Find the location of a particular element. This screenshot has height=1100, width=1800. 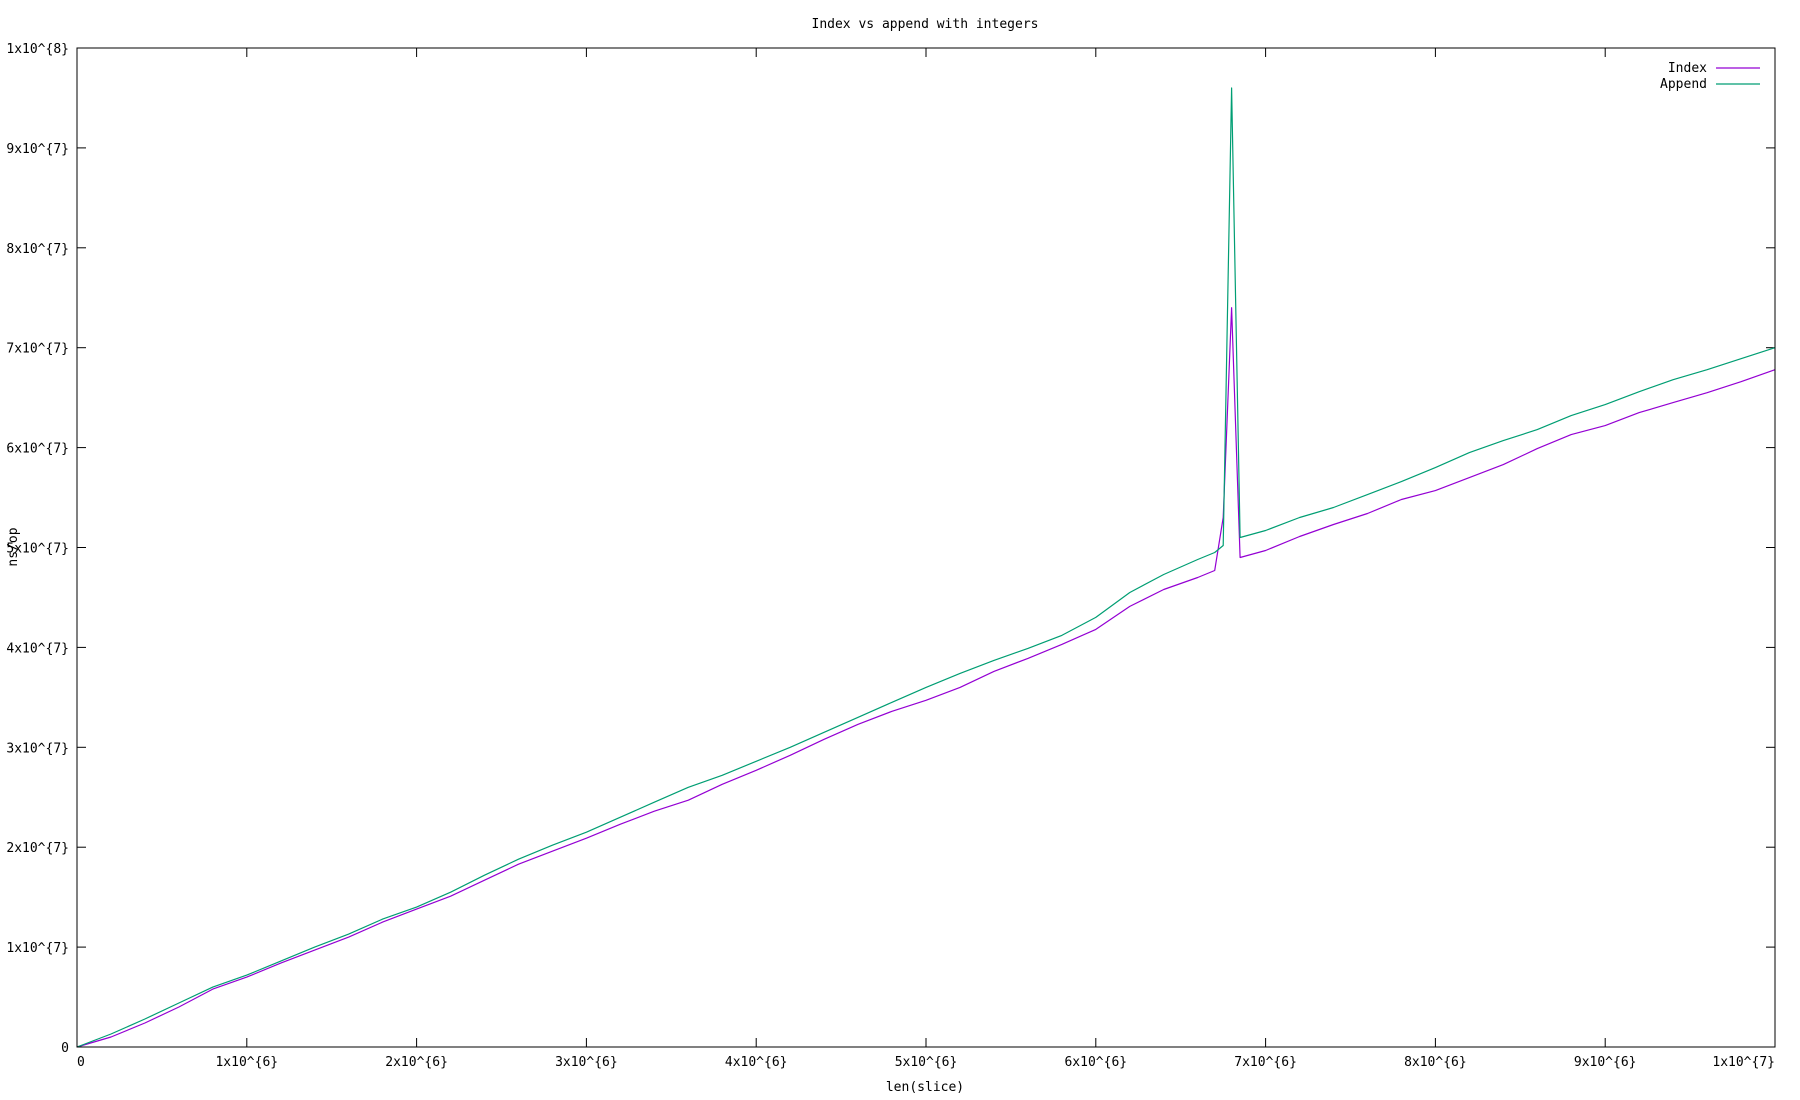

y-tick-label: 1x10^{8} is located at coordinates (37, 49).